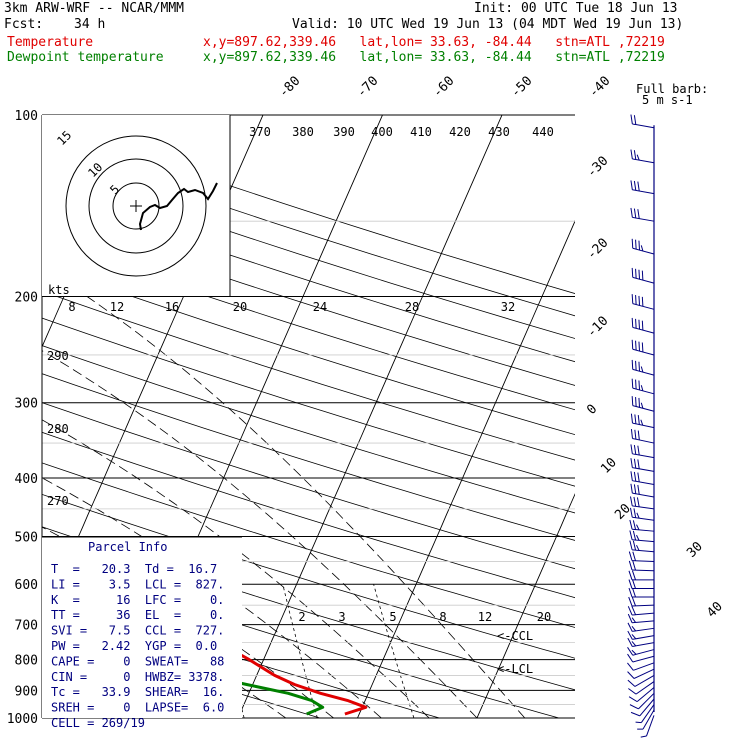  What do you see at coordinates (26, 298) in the screenshot?
I see `pressure-tick-label: 200` at bounding box center [26, 298].